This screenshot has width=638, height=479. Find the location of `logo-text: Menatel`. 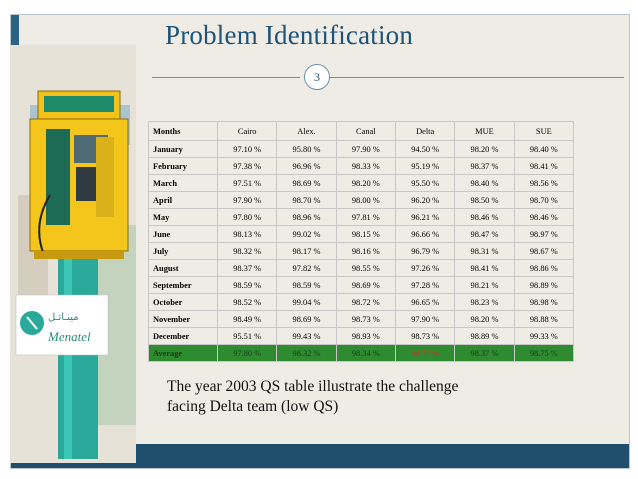

logo-text: Menatel is located at coordinates (69, 336).